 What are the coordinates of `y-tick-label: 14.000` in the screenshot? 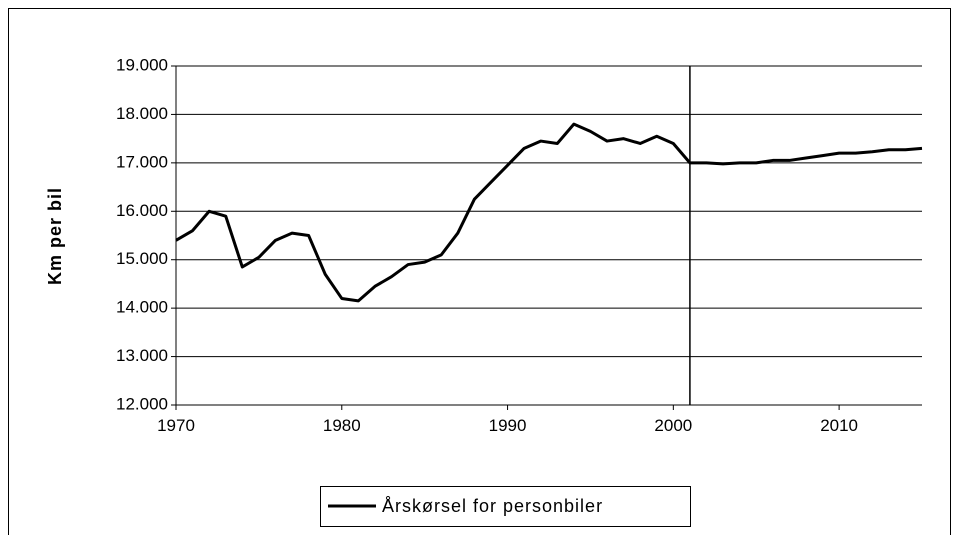 It's located at (142, 307).